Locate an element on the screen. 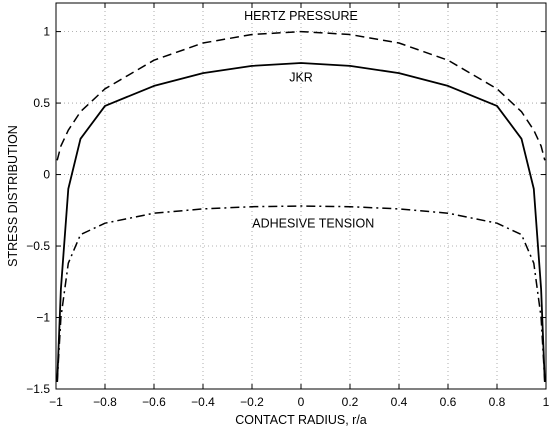  x-tick-label: −1 is located at coordinates (56, 402).